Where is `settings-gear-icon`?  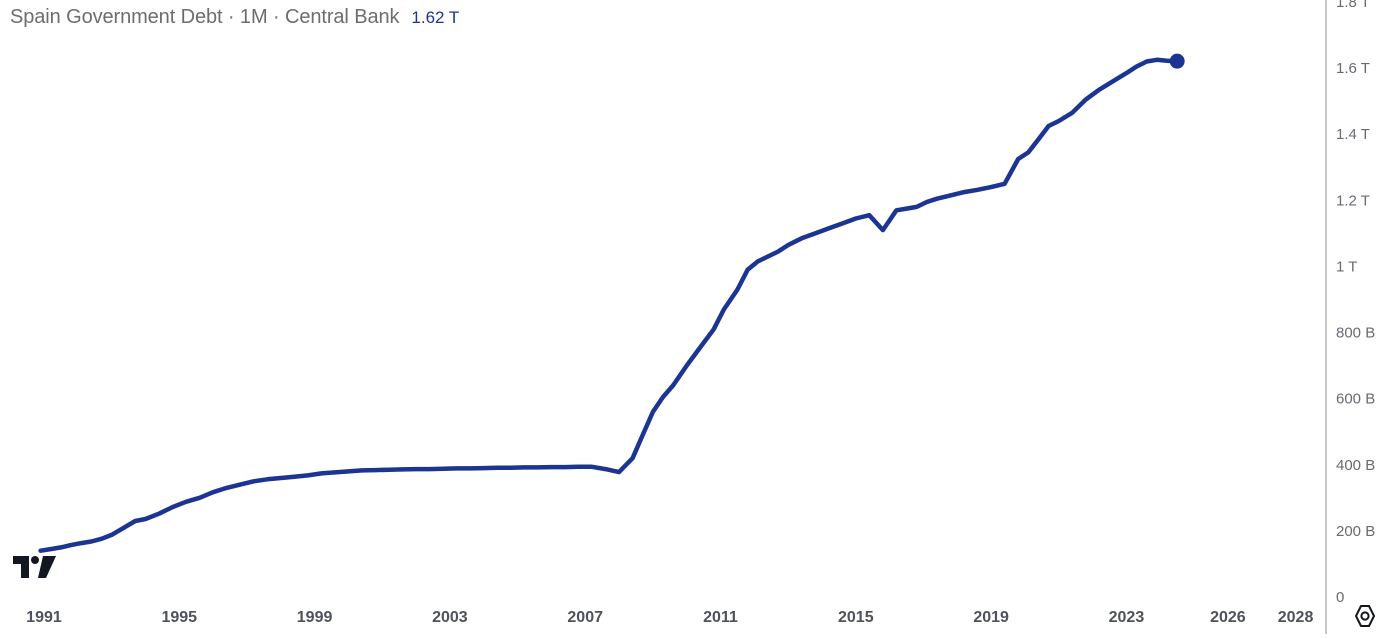 settings-gear-icon is located at coordinates (1365, 616).